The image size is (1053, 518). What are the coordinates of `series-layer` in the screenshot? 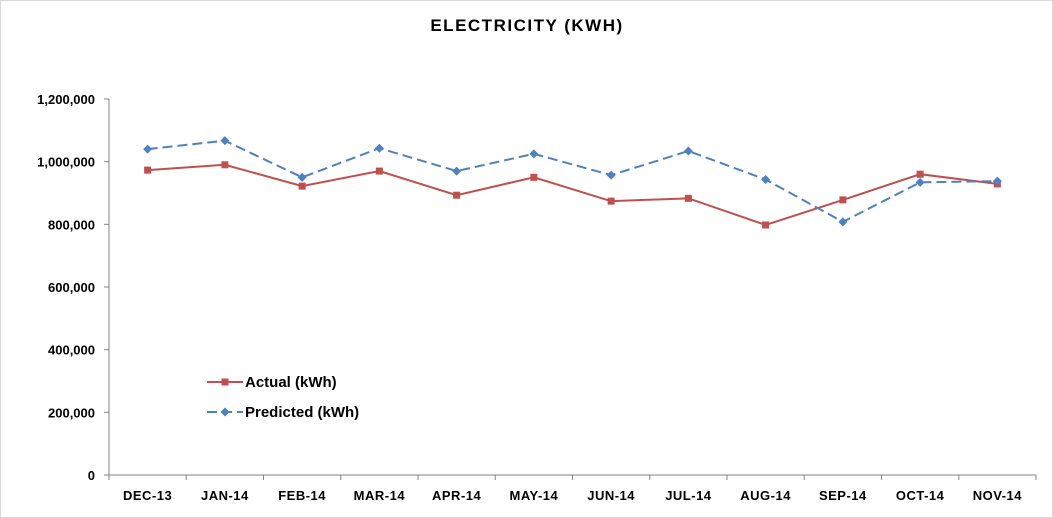 It's located at (572, 182).